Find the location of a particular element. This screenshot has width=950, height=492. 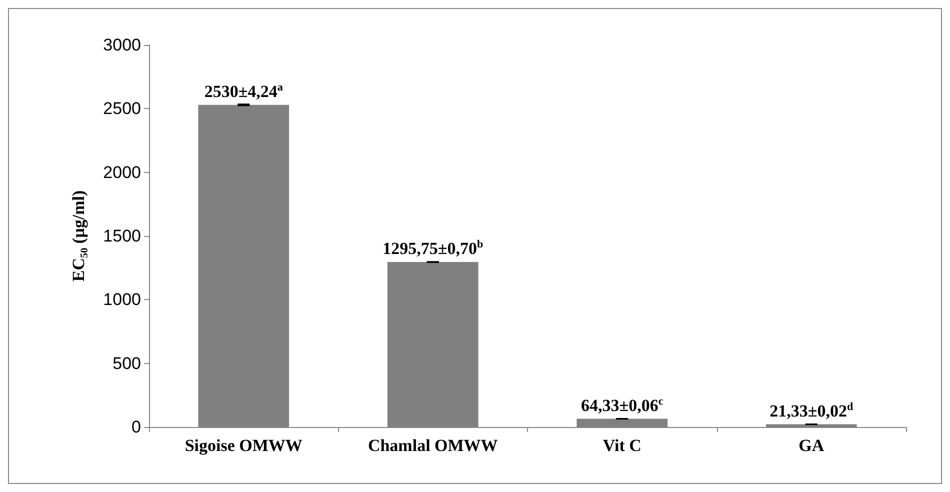

y-tick-label: 1000 is located at coordinates (122, 300).